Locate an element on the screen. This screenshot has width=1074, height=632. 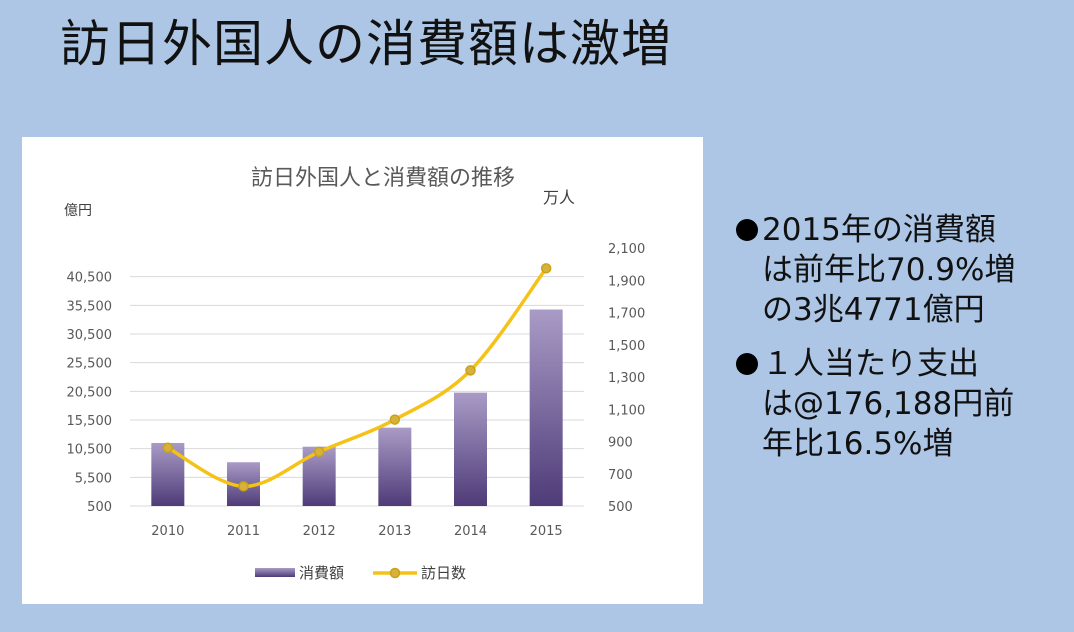
bar-2013 is located at coordinates (395, 466).